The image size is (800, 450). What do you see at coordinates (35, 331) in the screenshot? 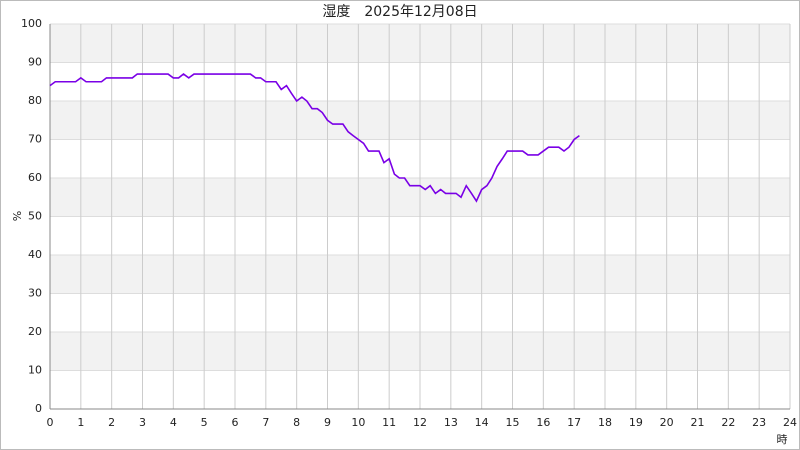
I see `y-tick-label: 20` at bounding box center [35, 331].